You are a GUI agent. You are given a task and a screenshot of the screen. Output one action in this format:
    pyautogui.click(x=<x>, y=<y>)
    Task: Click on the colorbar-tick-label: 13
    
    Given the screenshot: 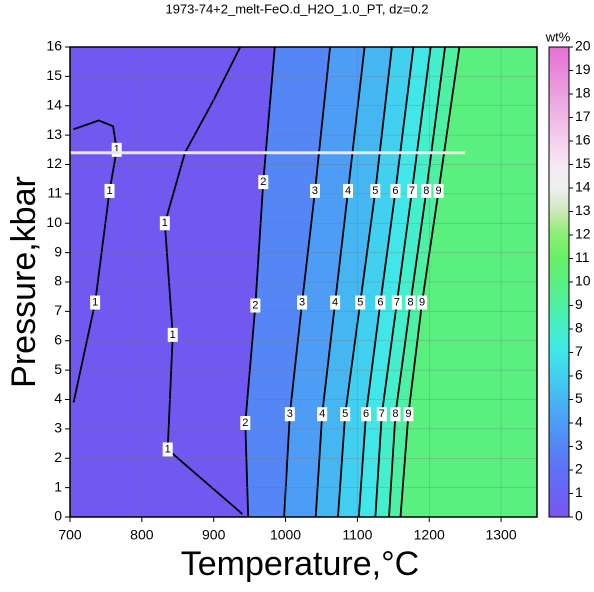 What is the action you would take?
    pyautogui.click(x=583, y=210)
    